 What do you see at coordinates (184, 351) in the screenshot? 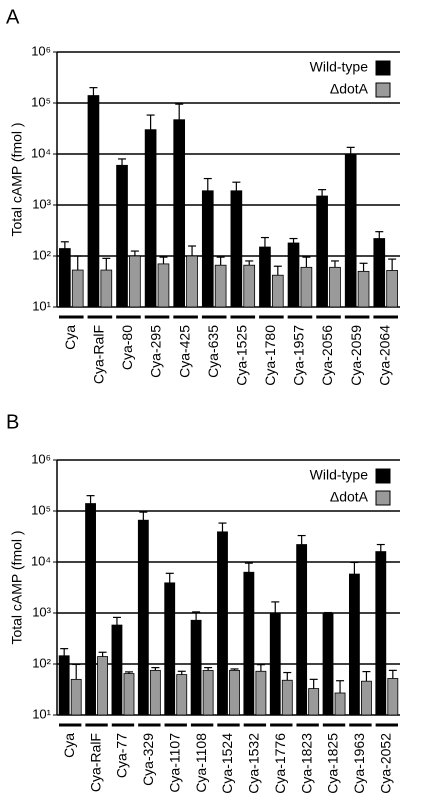
I see `x-tick-label: Cya-425` at bounding box center [184, 351].